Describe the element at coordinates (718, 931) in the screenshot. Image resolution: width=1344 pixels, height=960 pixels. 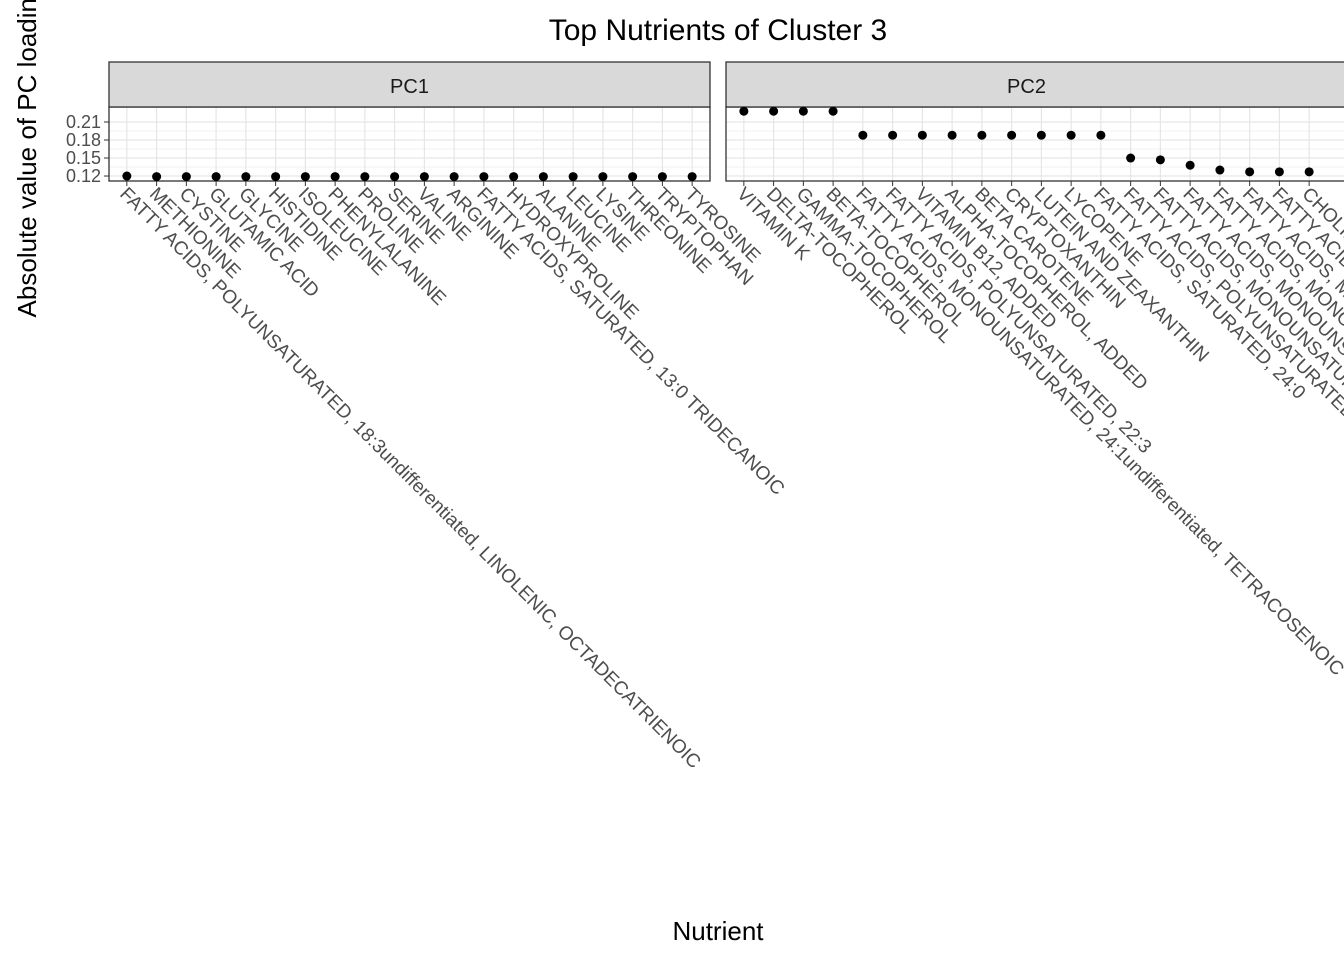
I see `x-axis-title: Nutrient` at that location.